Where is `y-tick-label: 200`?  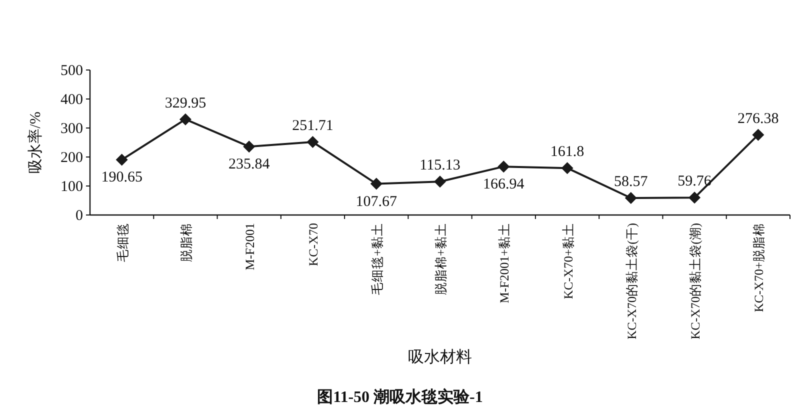
y-tick-label: 200 is located at coordinates (71, 158).